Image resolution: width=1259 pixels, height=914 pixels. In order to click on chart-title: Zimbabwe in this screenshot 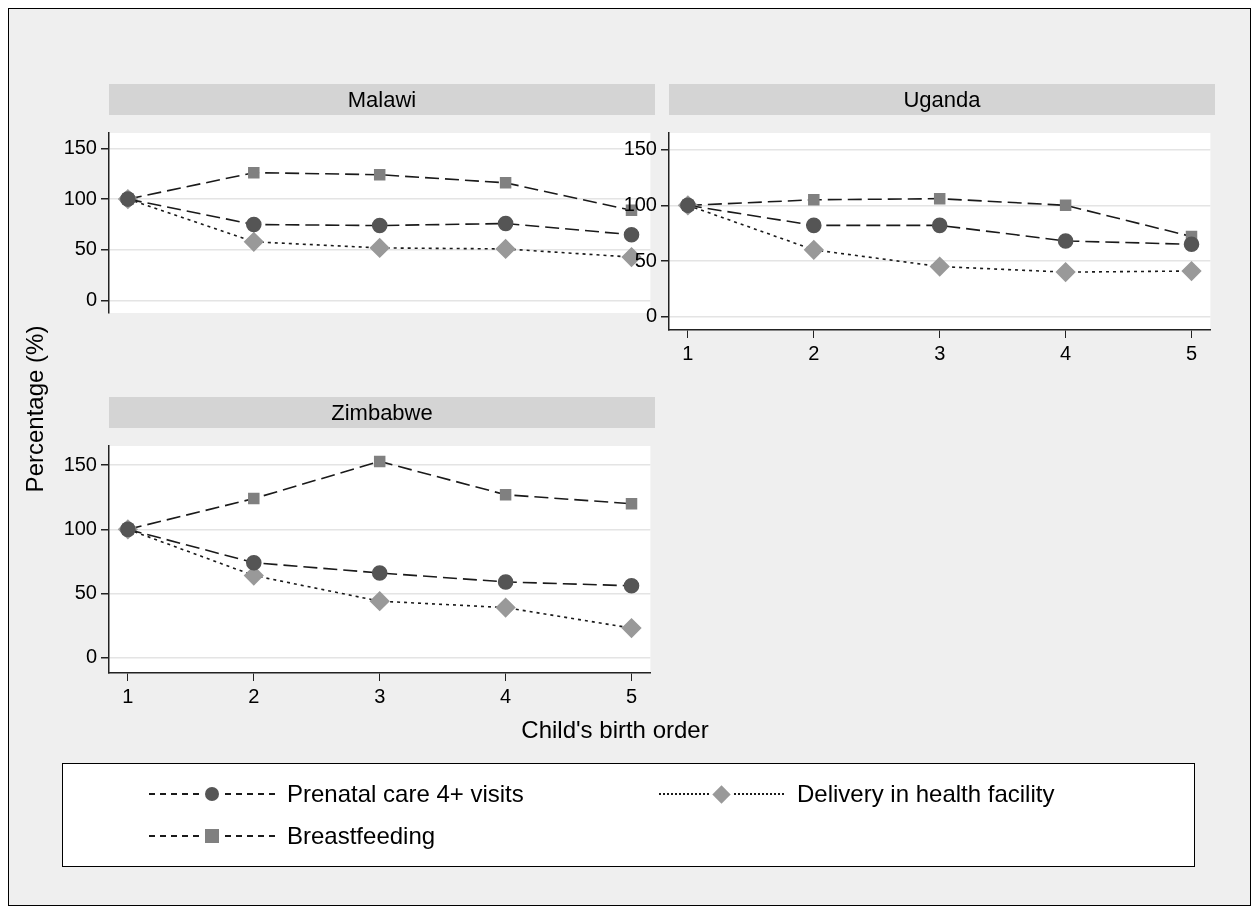, I will do `click(382, 412)`.